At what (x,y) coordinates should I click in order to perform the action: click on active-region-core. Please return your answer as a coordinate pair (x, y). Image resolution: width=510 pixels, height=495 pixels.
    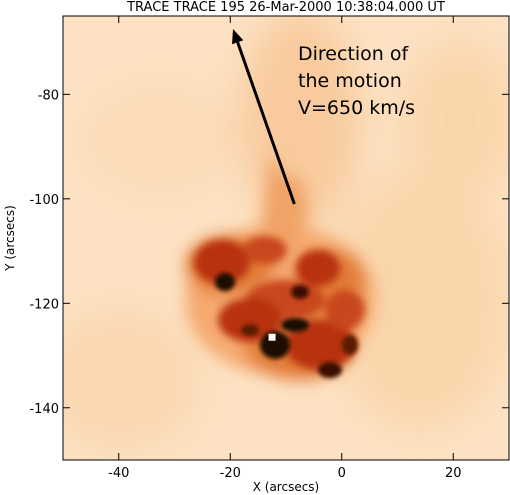
    Looking at the image, I should click on (286, 325).